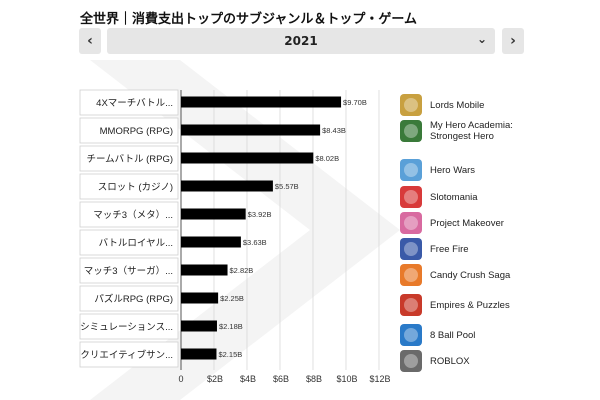  I want to click on legend-label: Slotomania, so click(454, 197).